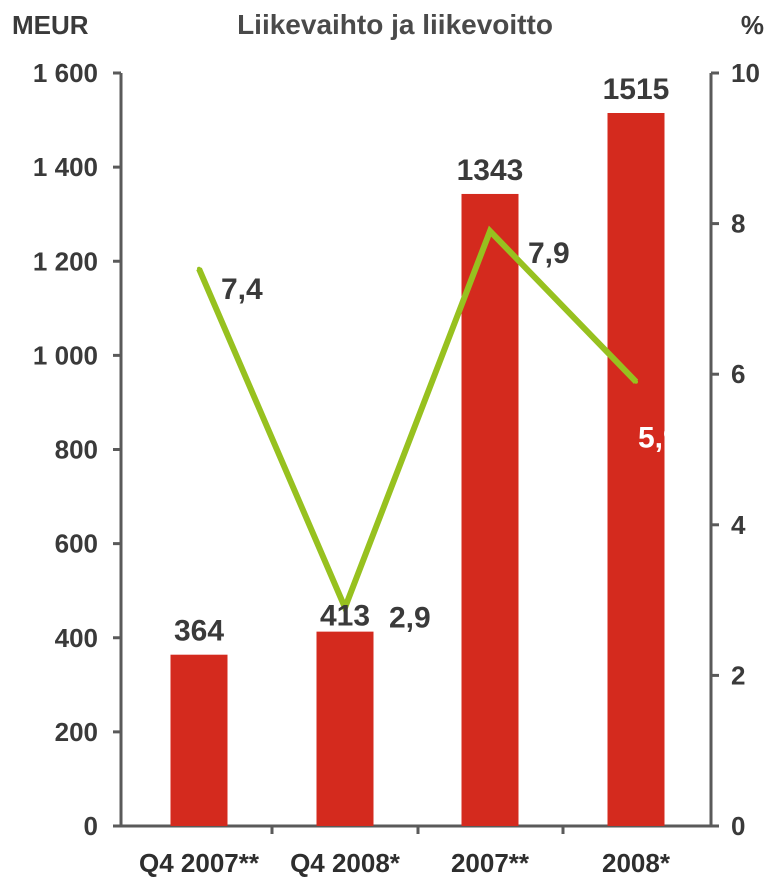 Image resolution: width=776 pixels, height=885 pixels. Describe the element at coordinates (76, 638) in the screenshot. I see `left-tick-label: 400` at that location.